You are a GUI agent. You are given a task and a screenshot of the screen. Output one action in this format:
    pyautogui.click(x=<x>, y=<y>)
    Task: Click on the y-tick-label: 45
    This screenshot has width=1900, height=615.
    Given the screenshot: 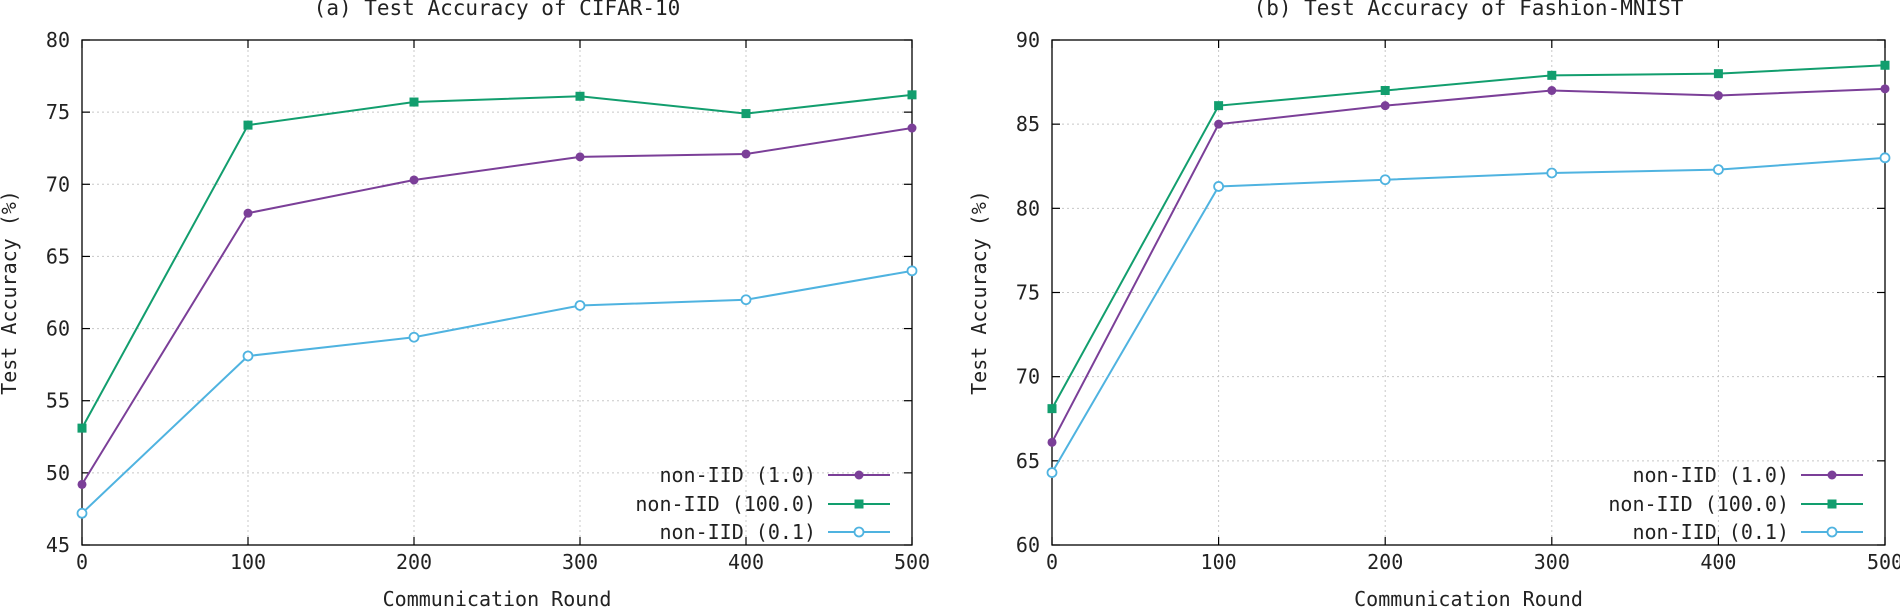 What is the action you would take?
    pyautogui.click(x=58, y=545)
    